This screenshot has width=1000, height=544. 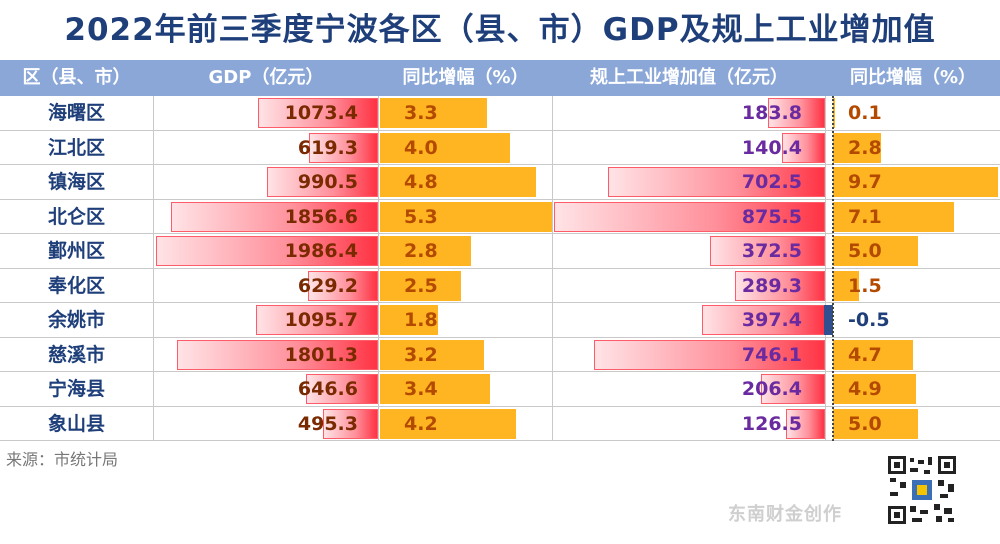 What do you see at coordinates (76, 216) in the screenshot?
I see `district-label: 北仑区` at bounding box center [76, 216].